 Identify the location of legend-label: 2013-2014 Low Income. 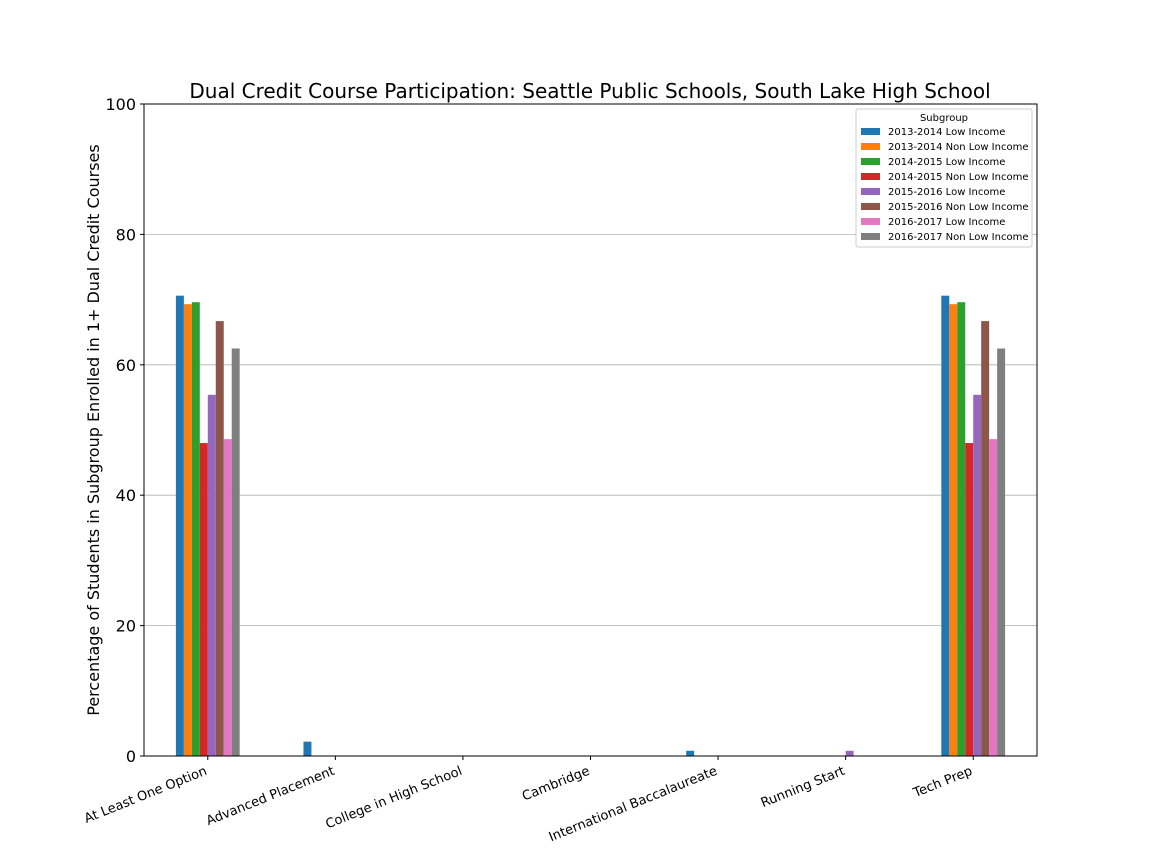
(946, 132).